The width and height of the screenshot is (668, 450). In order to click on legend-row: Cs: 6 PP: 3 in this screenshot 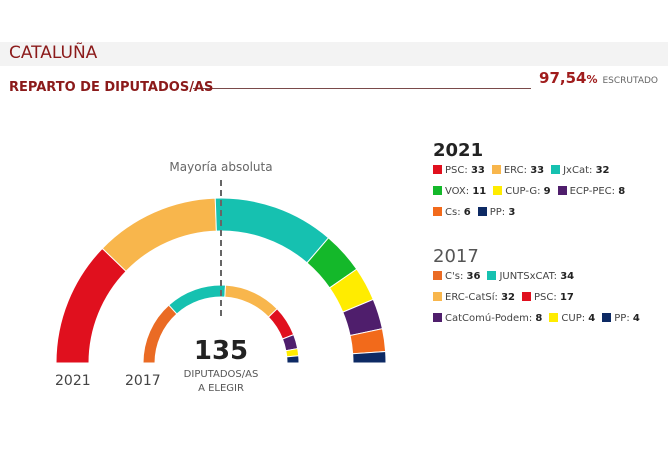, I will do `click(532, 217)`.